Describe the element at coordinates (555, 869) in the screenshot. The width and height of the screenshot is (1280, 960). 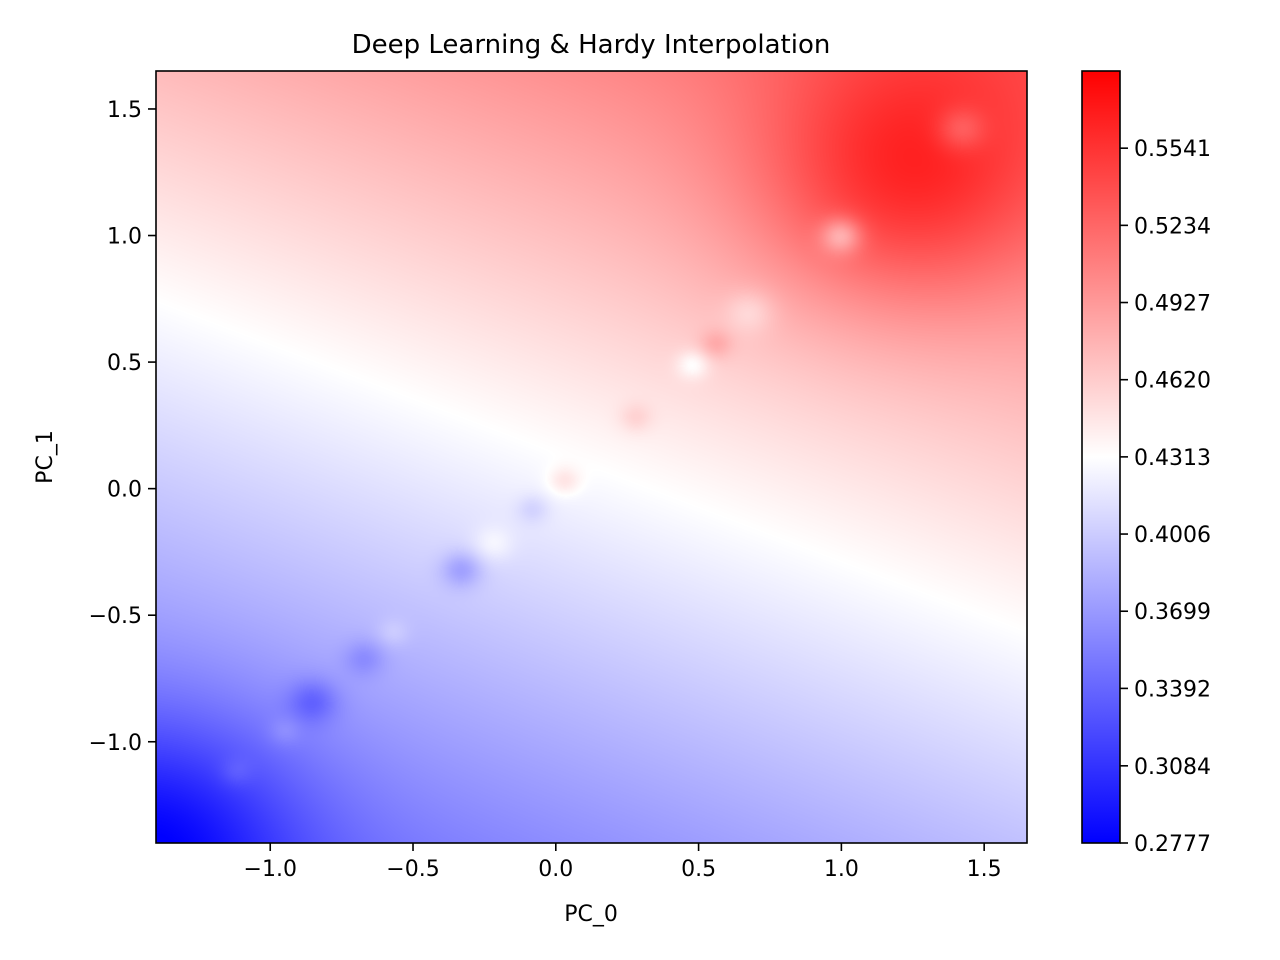
I see `x-tick-label: 0.0` at that location.